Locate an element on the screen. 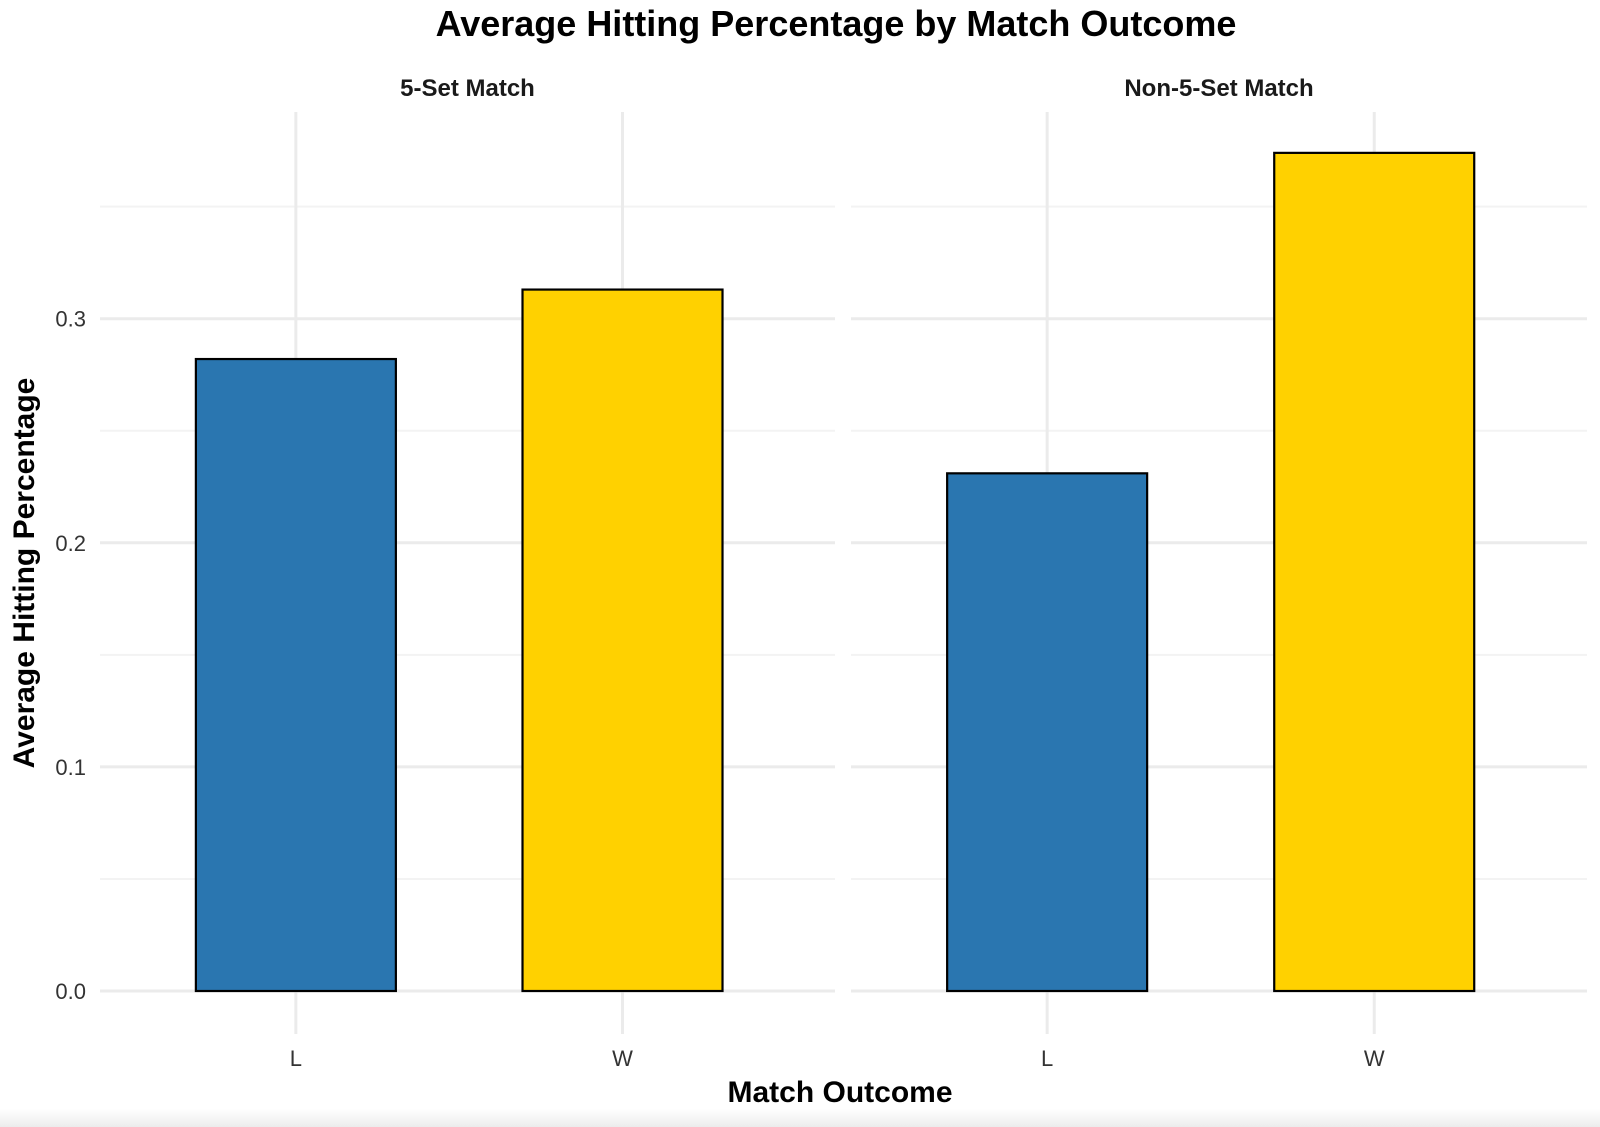  x-axis-title: Match Outcome is located at coordinates (839, 1092).